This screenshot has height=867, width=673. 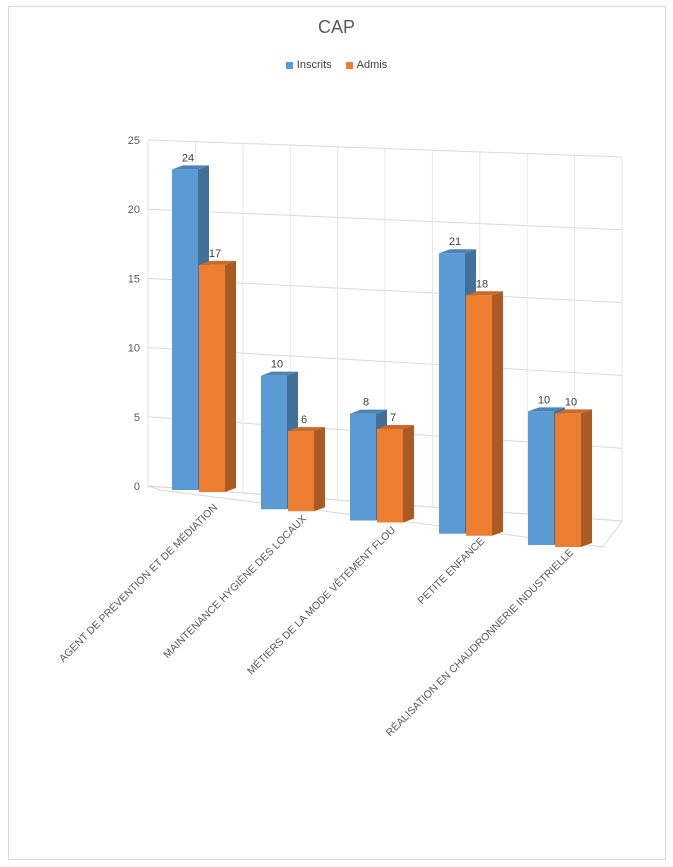 What do you see at coordinates (138, 583) in the screenshot?
I see `x-tick-label: AGENT DE PRÉVENTION ET DE MÉDIATION` at bounding box center [138, 583].